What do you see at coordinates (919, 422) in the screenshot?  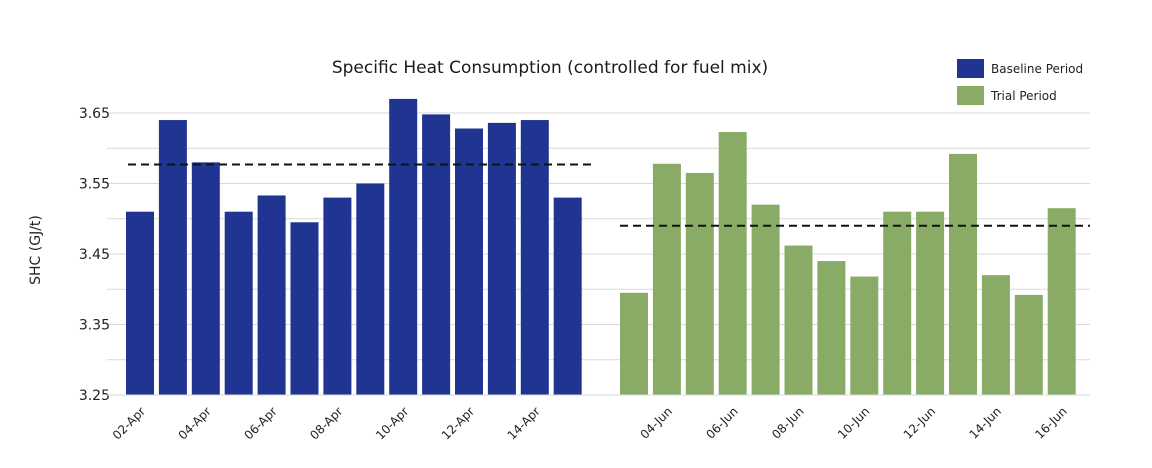 I see `x-tick-label: 12-Jun` at bounding box center [919, 422].